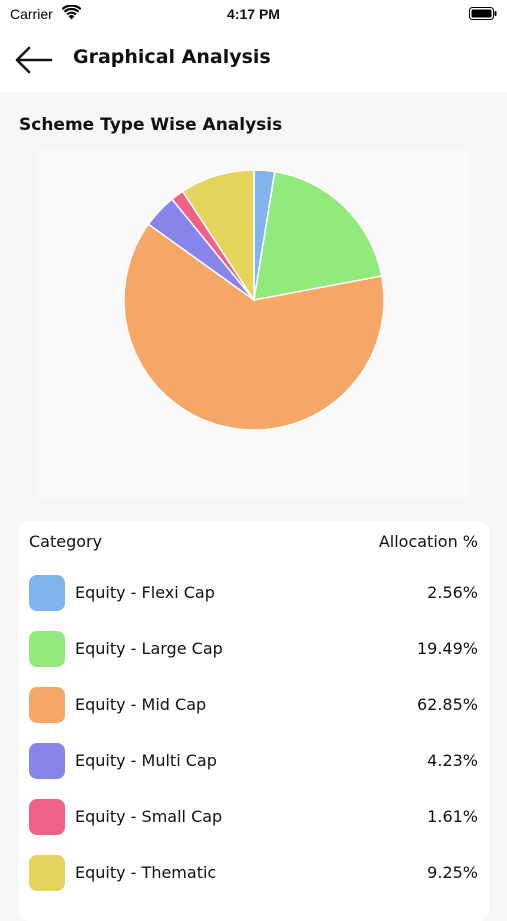 Image resolution: width=507 pixels, height=921 pixels. I want to click on back-button, so click(33, 60).